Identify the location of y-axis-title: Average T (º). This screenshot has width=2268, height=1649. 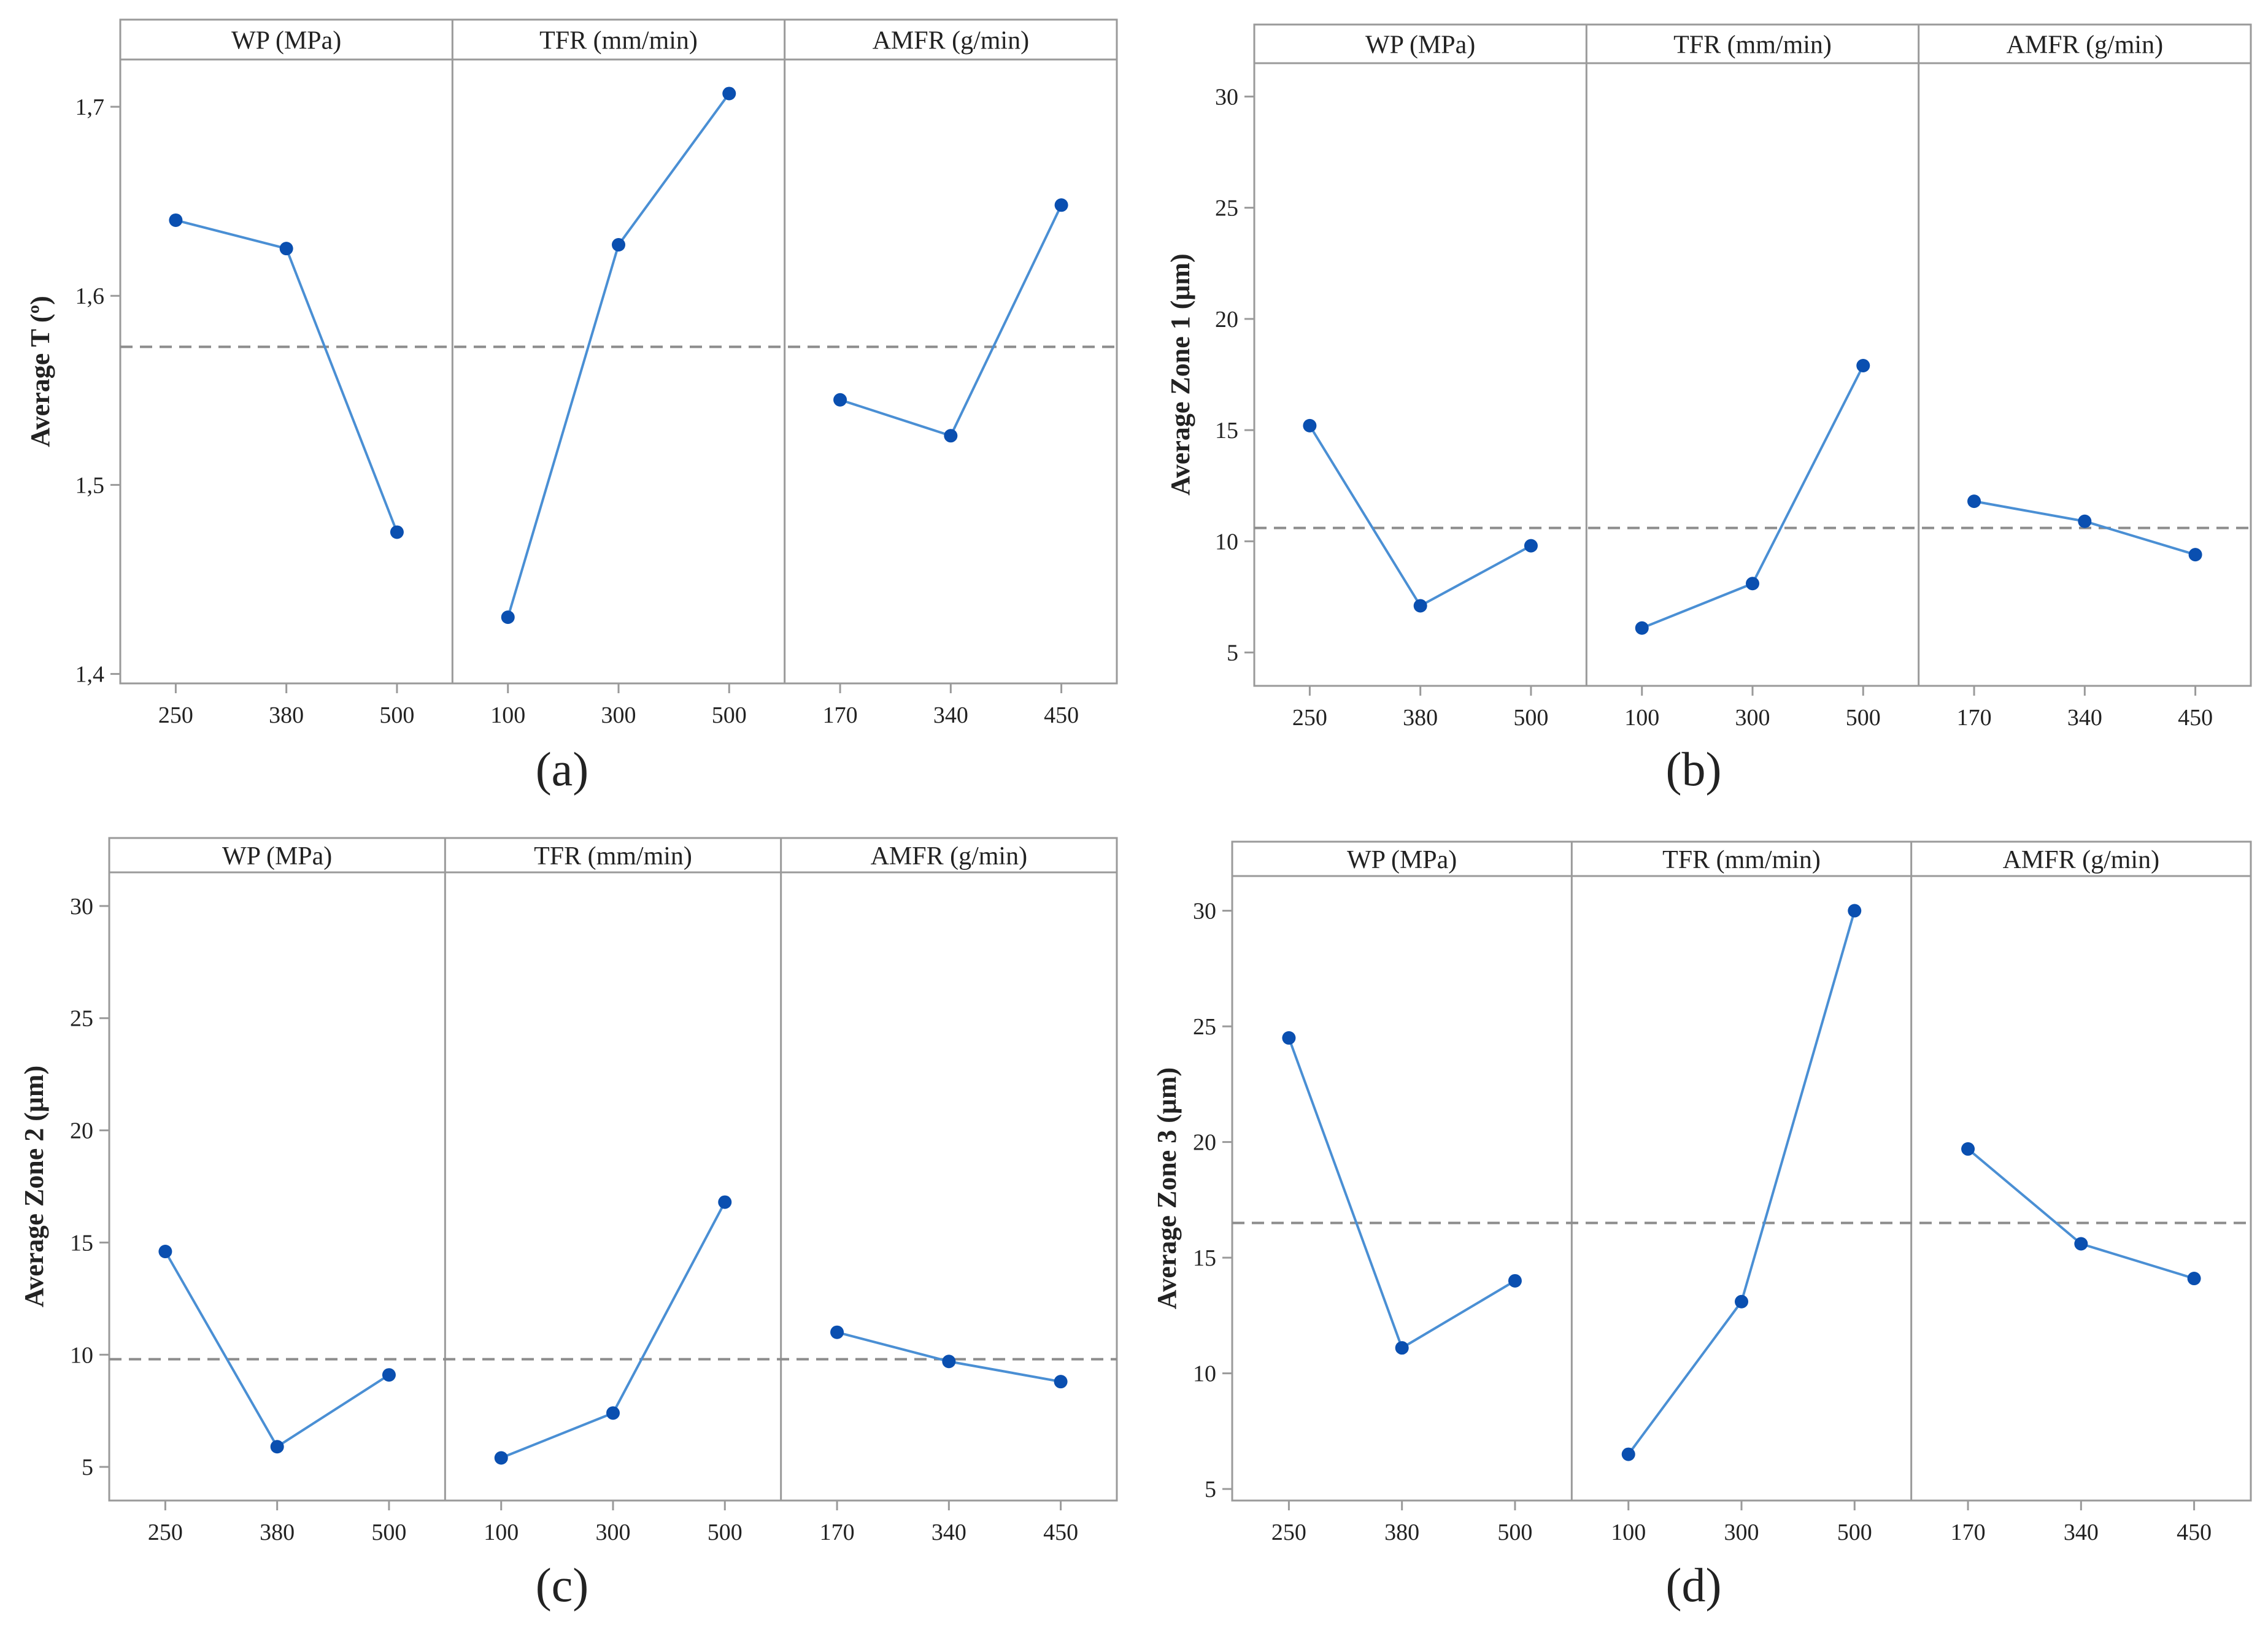
(40, 371).